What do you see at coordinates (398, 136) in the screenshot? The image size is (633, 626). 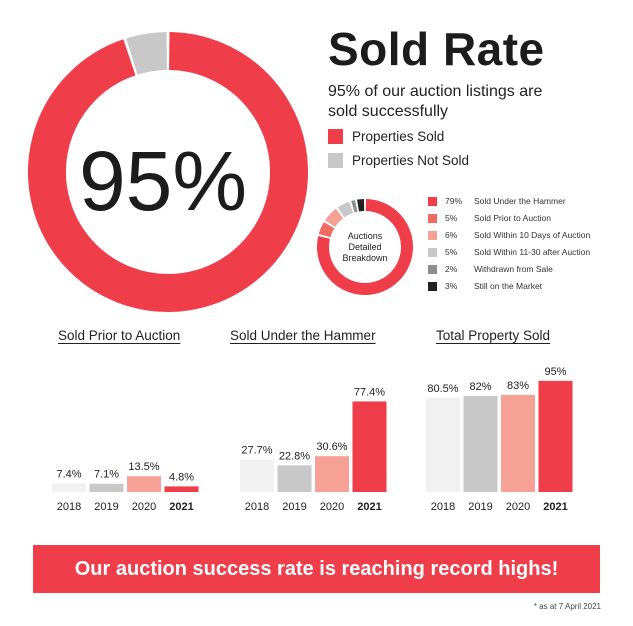 I see `legend-label: Properties Sold` at bounding box center [398, 136].